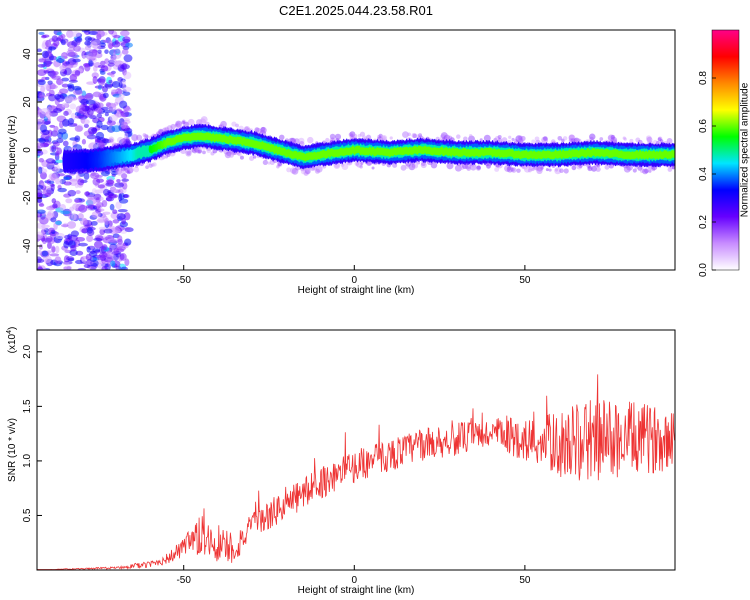 The height and width of the screenshot is (600, 750). What do you see at coordinates (27, 54) in the screenshot?
I see `y-tick-label: 40` at bounding box center [27, 54].